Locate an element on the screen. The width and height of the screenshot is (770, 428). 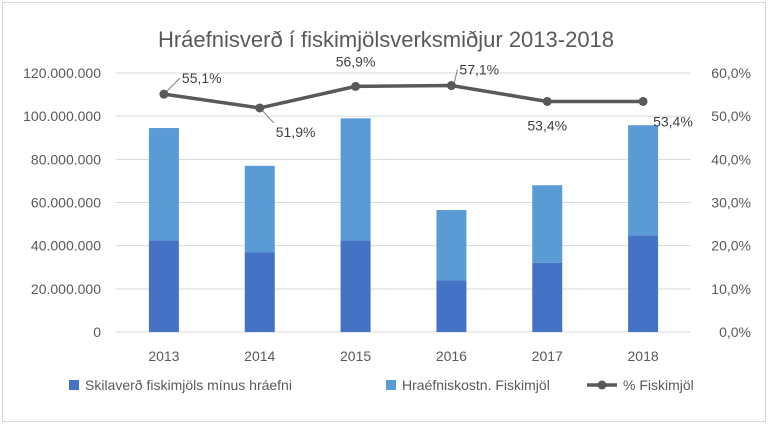
y-right-tick-label: 0,0% is located at coordinates (735, 332).